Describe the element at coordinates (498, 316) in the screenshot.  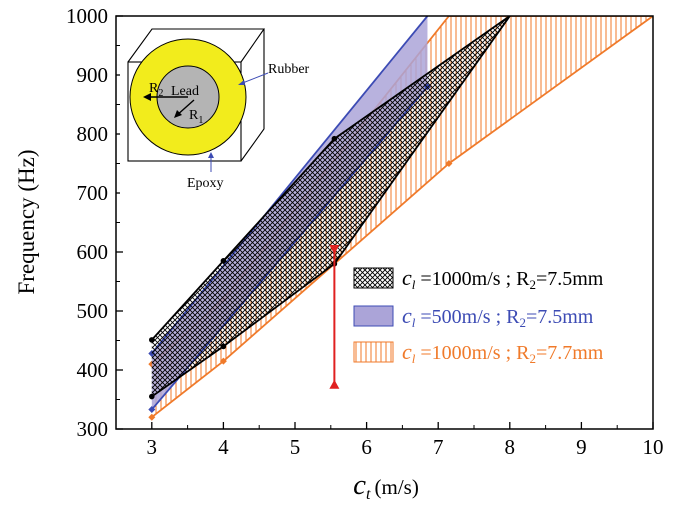
I see `legend-label-1: cl =500m/s ; R2=7.5mm` at that location.